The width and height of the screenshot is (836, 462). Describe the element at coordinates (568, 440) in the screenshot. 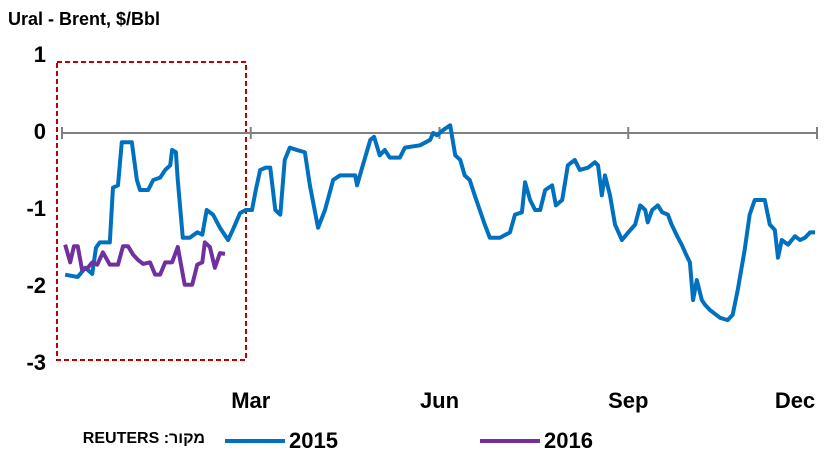

I see `legend-label: 2016` at that location.